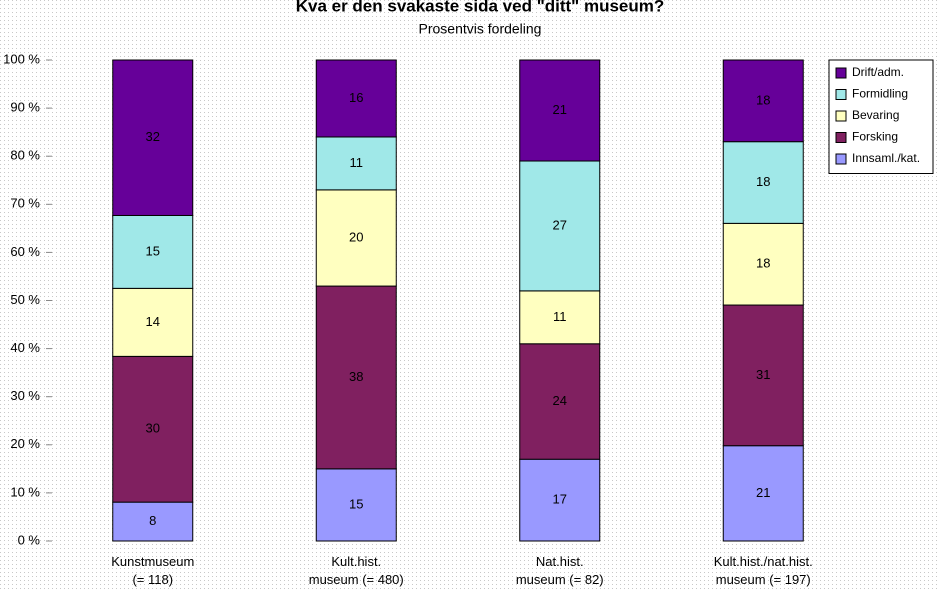 This screenshot has height=591, width=939. I want to click on data-label: 32, so click(153, 136).